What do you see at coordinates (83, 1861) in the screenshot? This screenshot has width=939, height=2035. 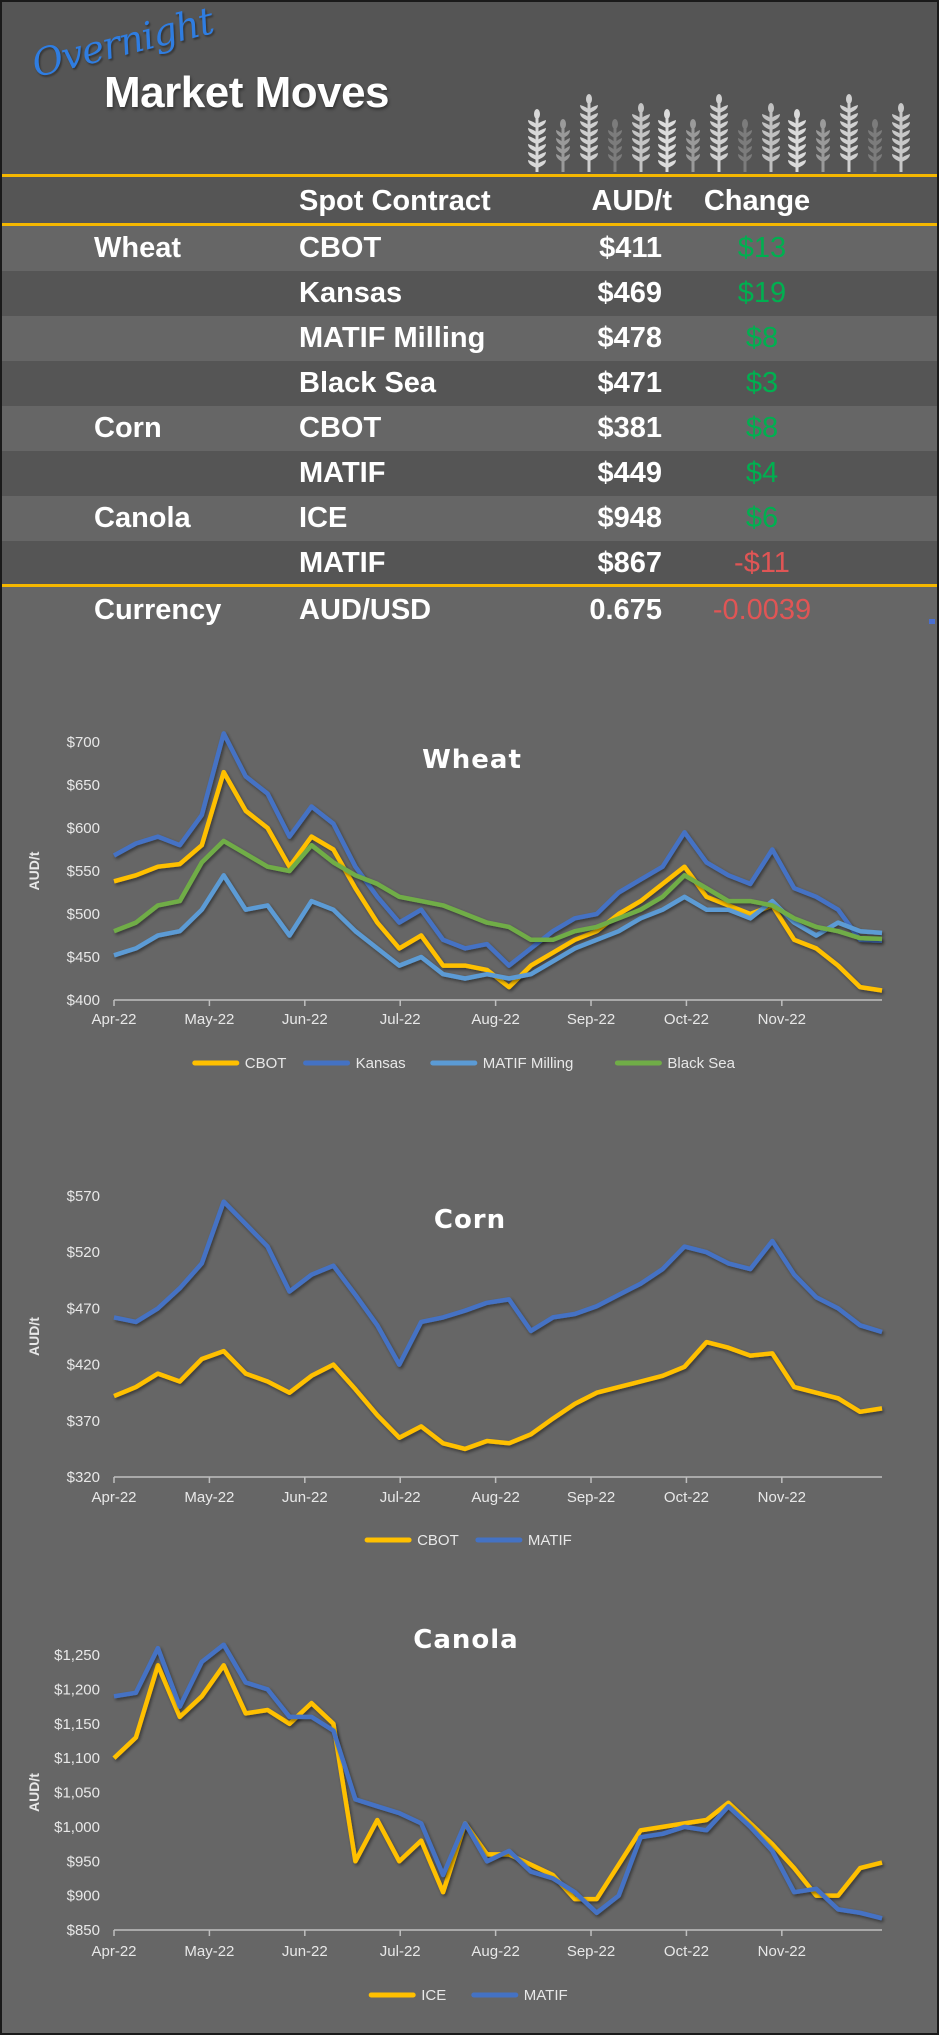 I see `y-tick-label: $950` at bounding box center [83, 1861].